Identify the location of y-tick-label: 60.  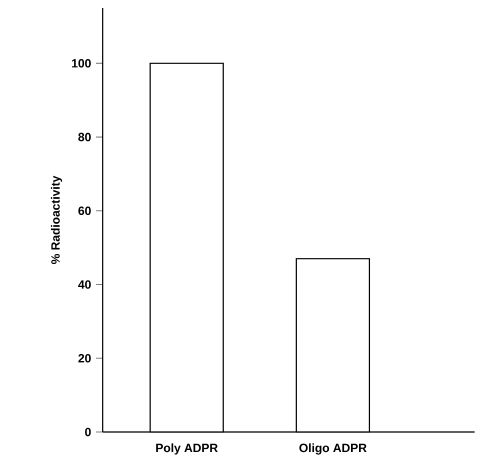
(84, 211).